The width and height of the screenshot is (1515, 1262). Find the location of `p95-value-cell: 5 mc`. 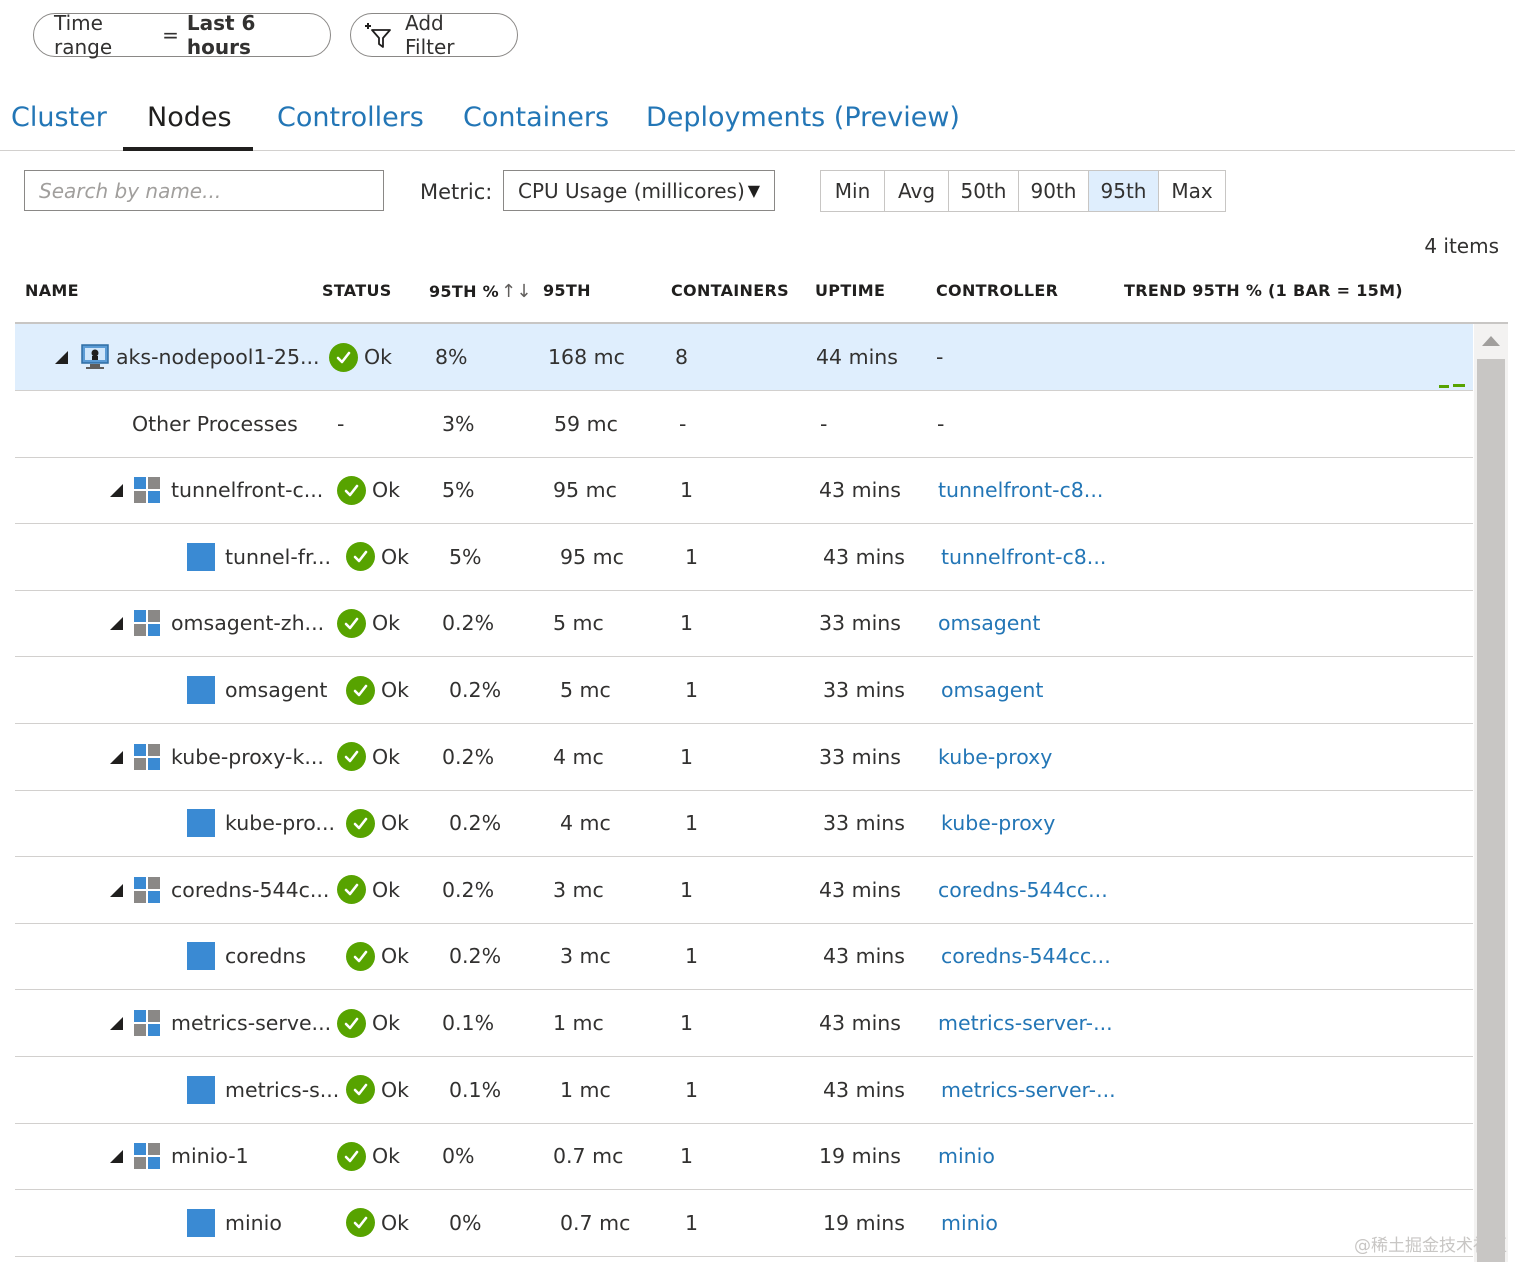

p95-value-cell: 5 mc is located at coordinates (578, 623).